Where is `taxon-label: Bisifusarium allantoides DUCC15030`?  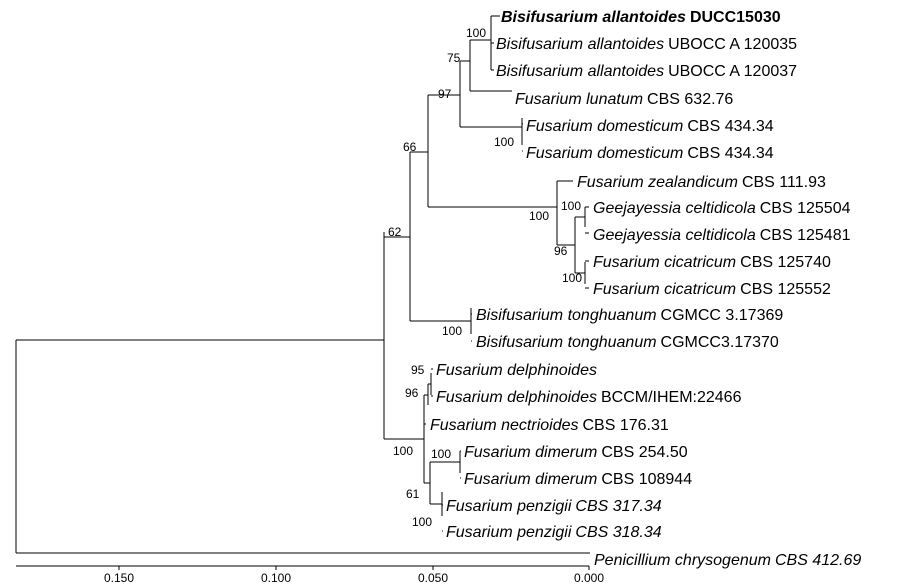 taxon-label: Bisifusarium allantoides DUCC15030 is located at coordinates (641, 17).